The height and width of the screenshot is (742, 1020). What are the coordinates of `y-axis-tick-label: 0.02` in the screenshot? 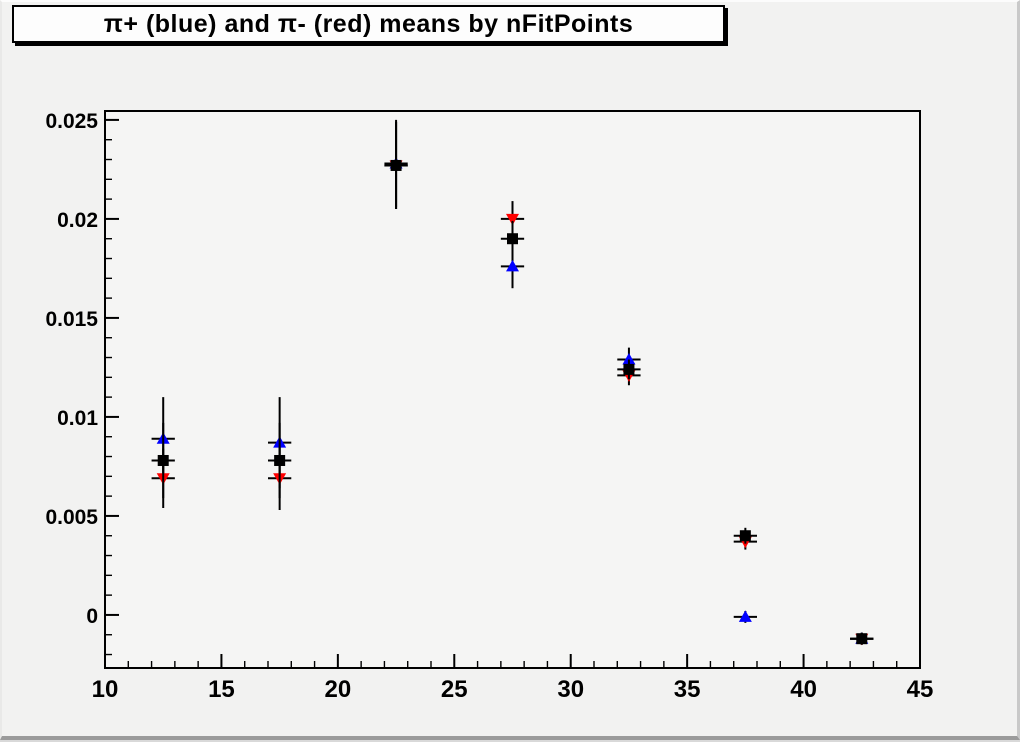 It's located at (77, 220).